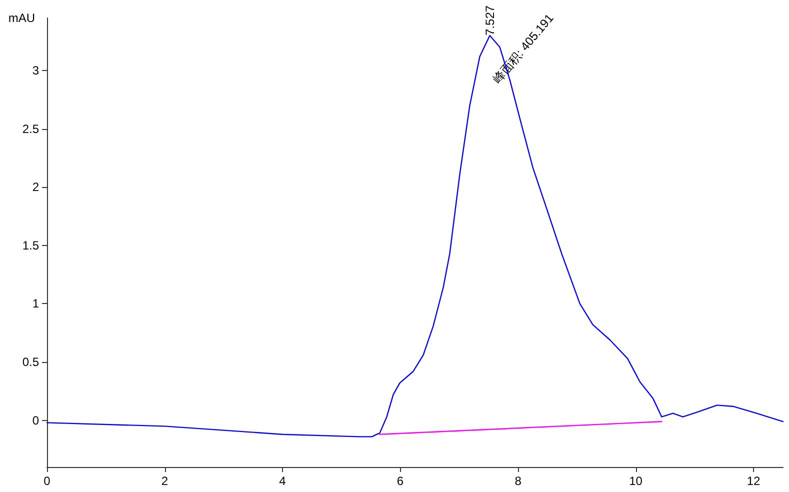 This screenshot has height=492, width=789. Describe the element at coordinates (282, 481) in the screenshot. I see `x-tick-label: 4` at that location.